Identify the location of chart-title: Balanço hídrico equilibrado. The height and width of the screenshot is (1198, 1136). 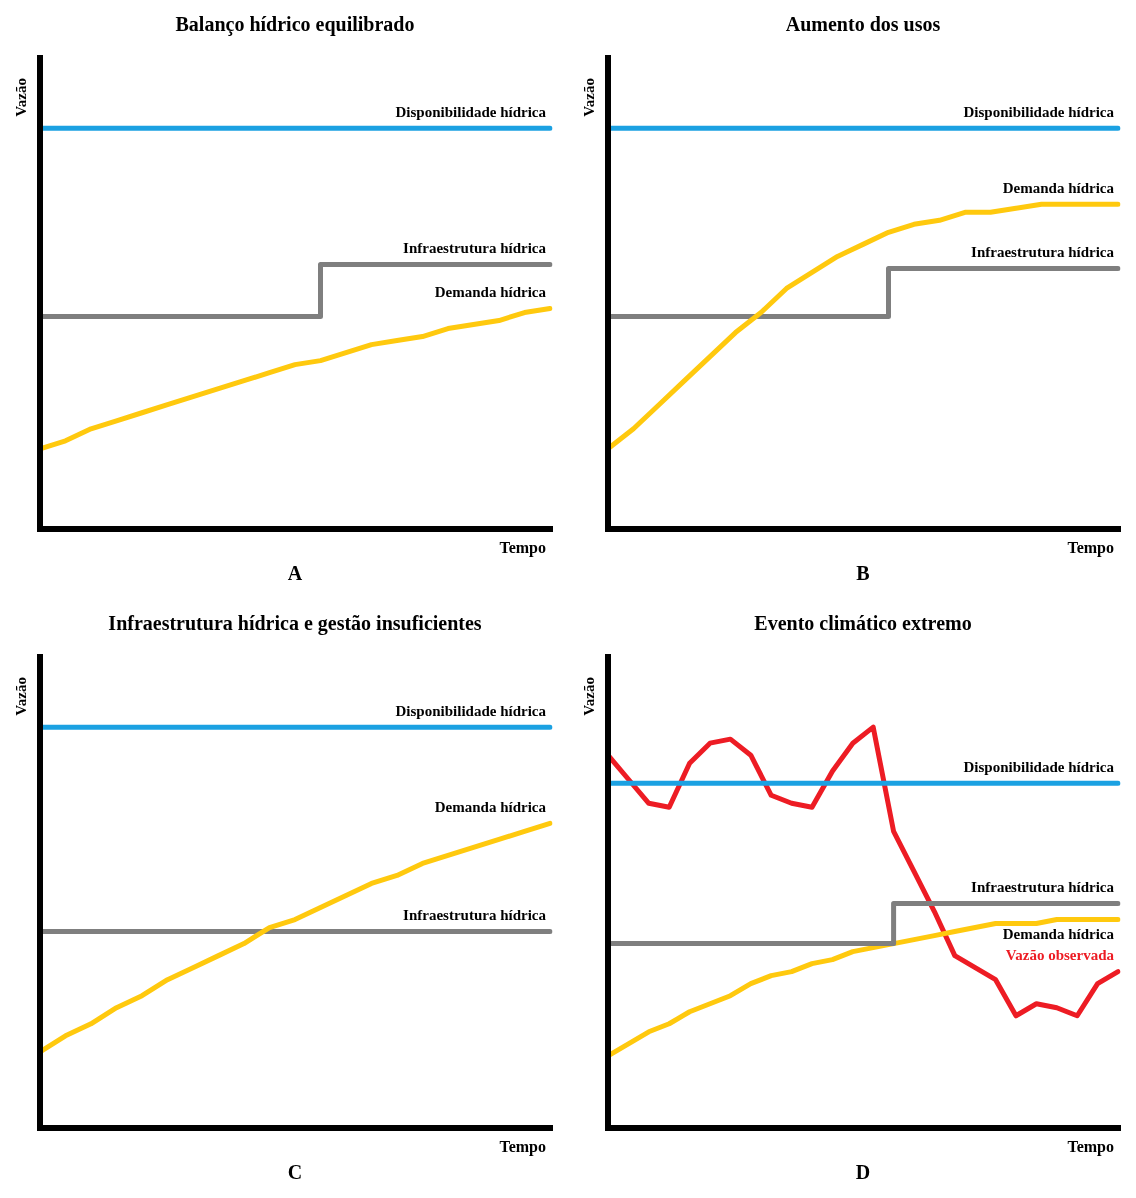
(295, 25).